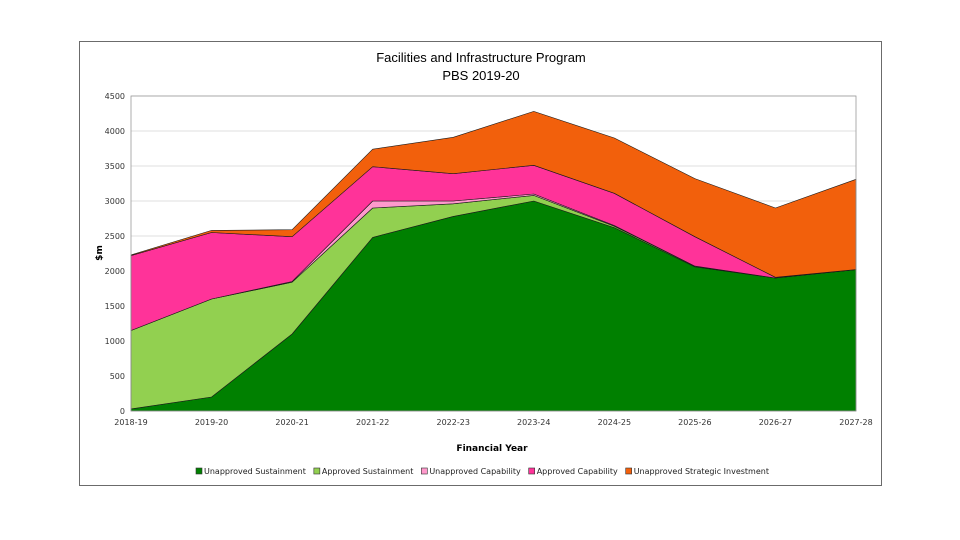 This screenshot has height=540, width=960. I want to click on x-tick-label: 2023-24, so click(533, 422).